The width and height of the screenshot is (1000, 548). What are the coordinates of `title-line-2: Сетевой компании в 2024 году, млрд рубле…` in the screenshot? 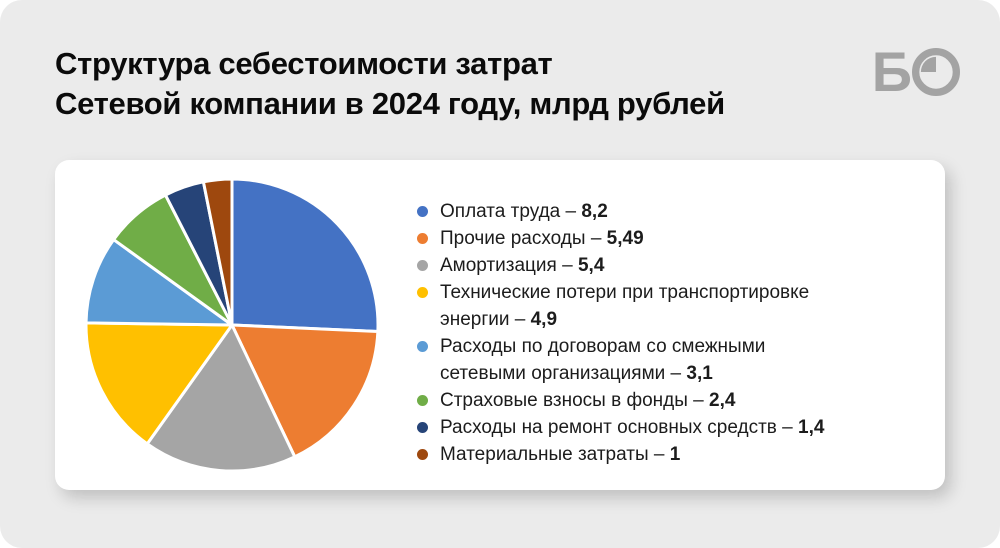 It's located at (390, 103).